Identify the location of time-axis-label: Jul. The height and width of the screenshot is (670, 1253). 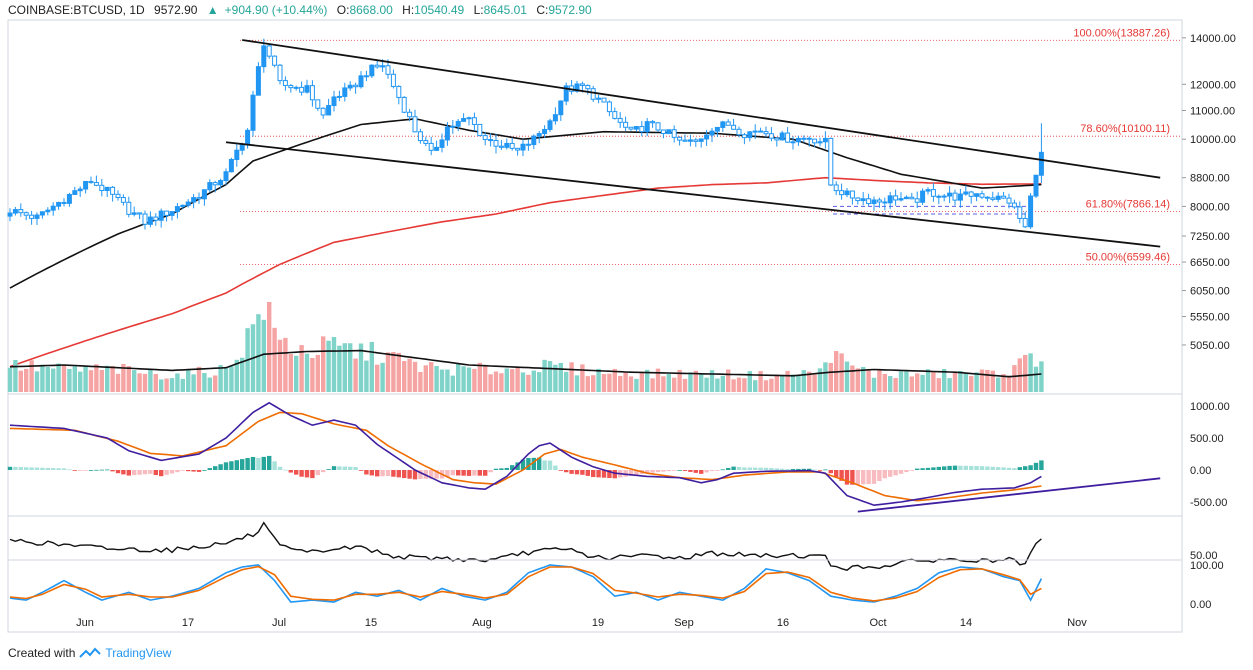
(279, 623).